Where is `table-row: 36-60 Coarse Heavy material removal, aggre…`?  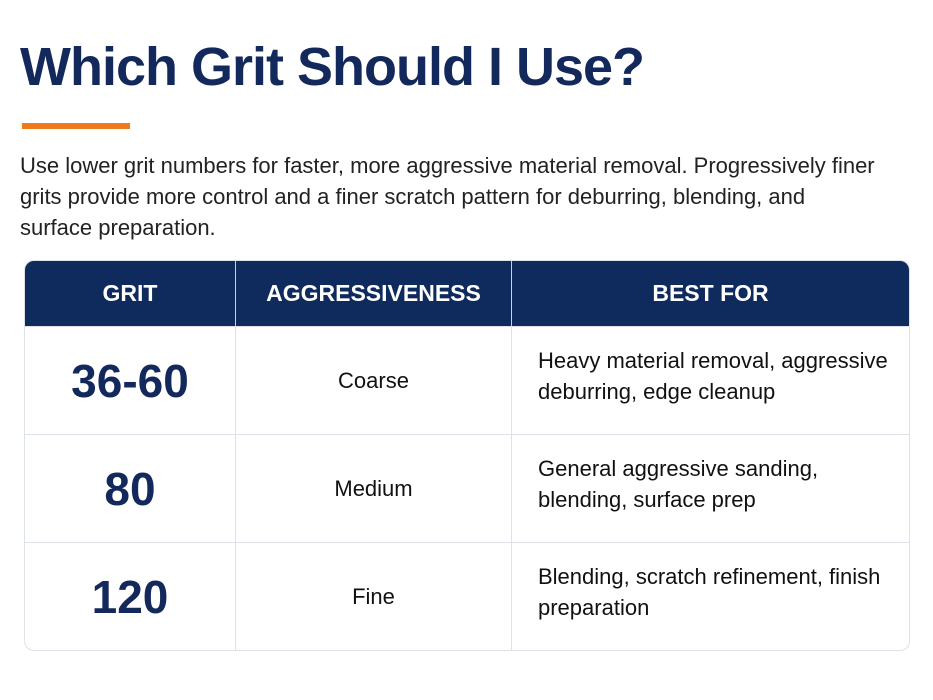
table-row: 36-60 Coarse Heavy material removal, aggre… is located at coordinates (467, 380).